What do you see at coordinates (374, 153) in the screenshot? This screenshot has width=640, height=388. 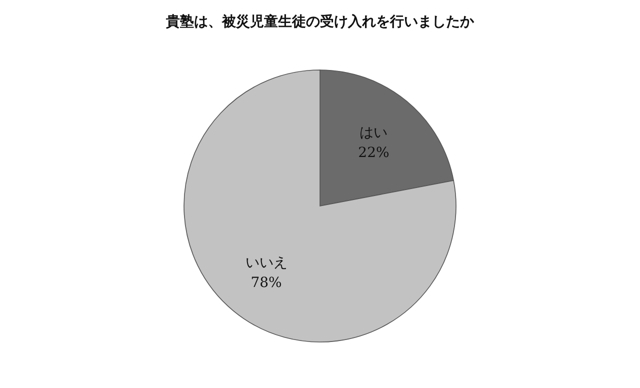 I see `data-label: 22%` at bounding box center [374, 153].